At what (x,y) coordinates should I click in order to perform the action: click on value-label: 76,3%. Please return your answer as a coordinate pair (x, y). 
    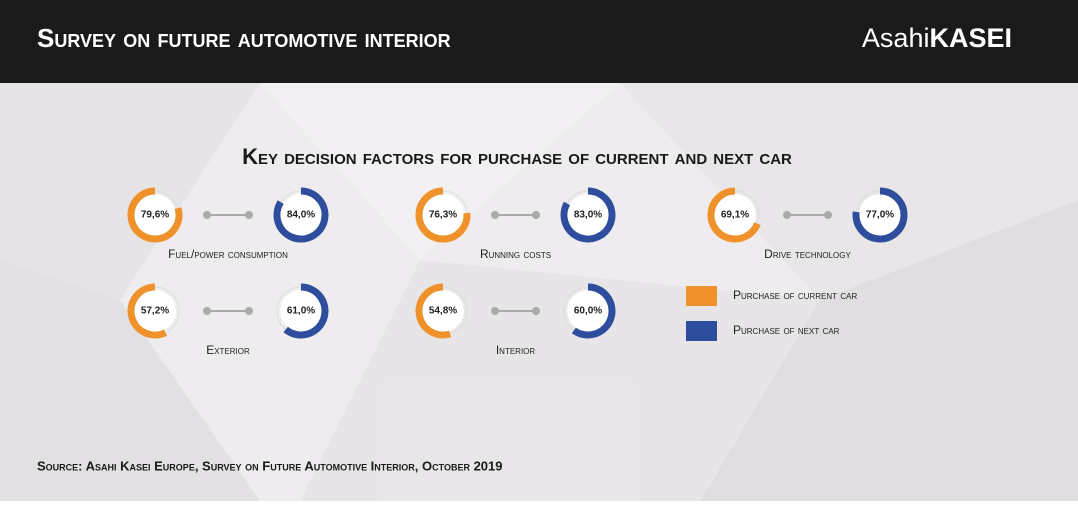
    Looking at the image, I should click on (443, 215).